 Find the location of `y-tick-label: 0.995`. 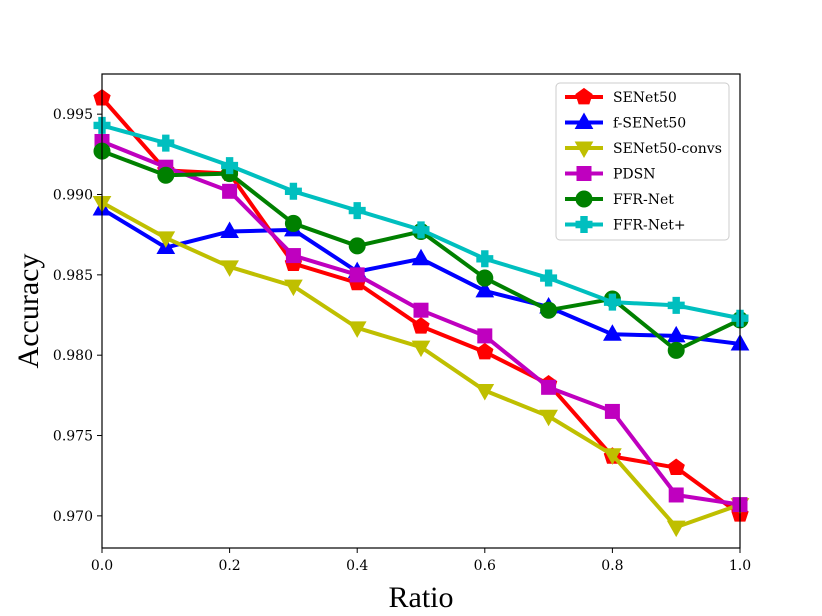

y-tick-label: 0.995 is located at coordinates (73, 115).